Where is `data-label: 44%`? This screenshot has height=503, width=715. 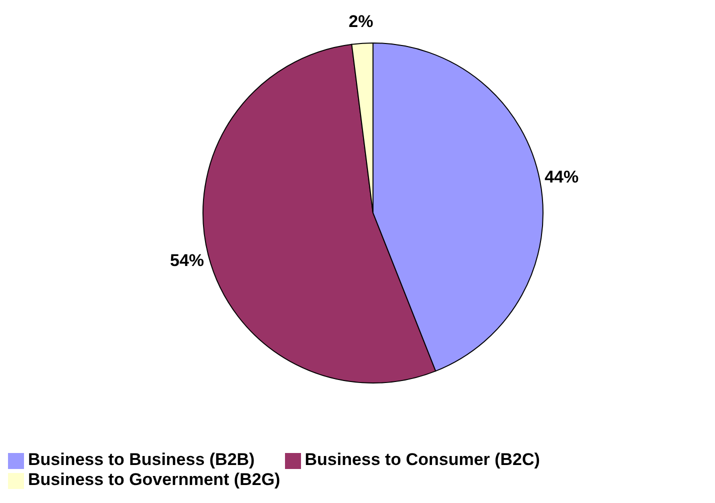 data-label: 44% is located at coordinates (561, 177).